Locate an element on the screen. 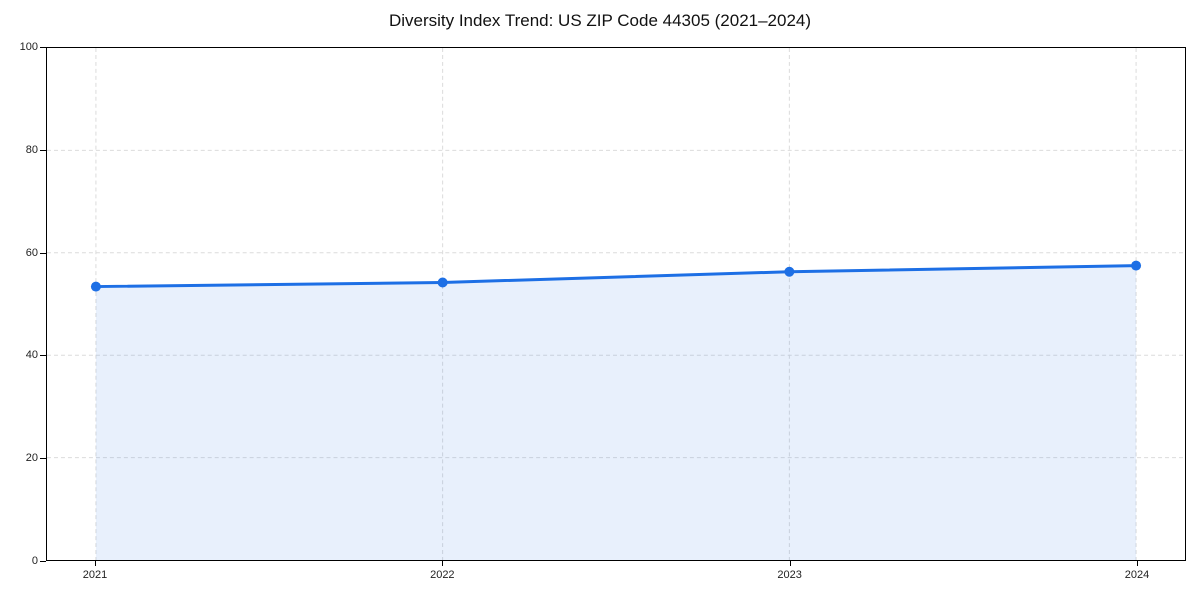 The image size is (1200, 600). y-tick-label: 60 is located at coordinates (31, 252).